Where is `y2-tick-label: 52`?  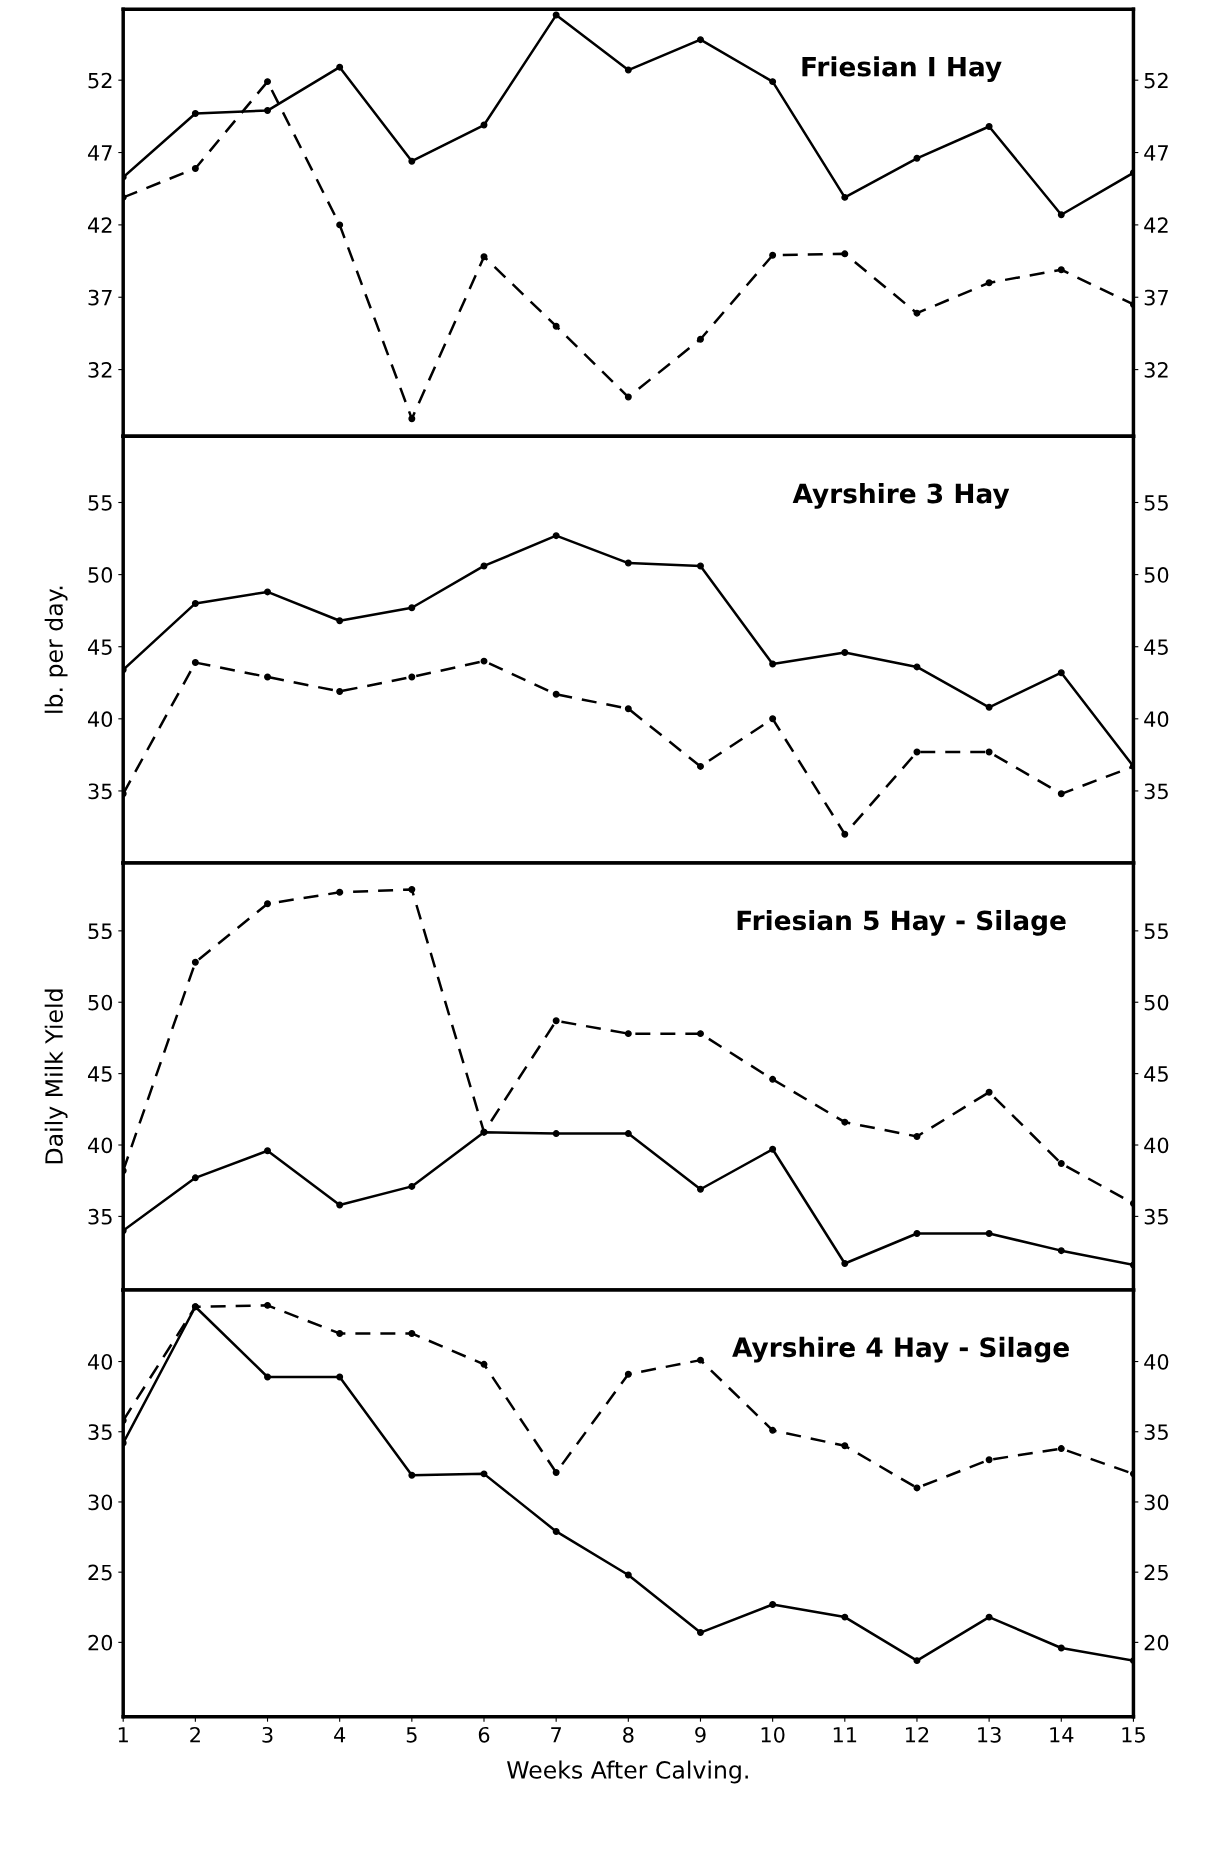
y2-tick-label: 52 is located at coordinates (1156, 80).